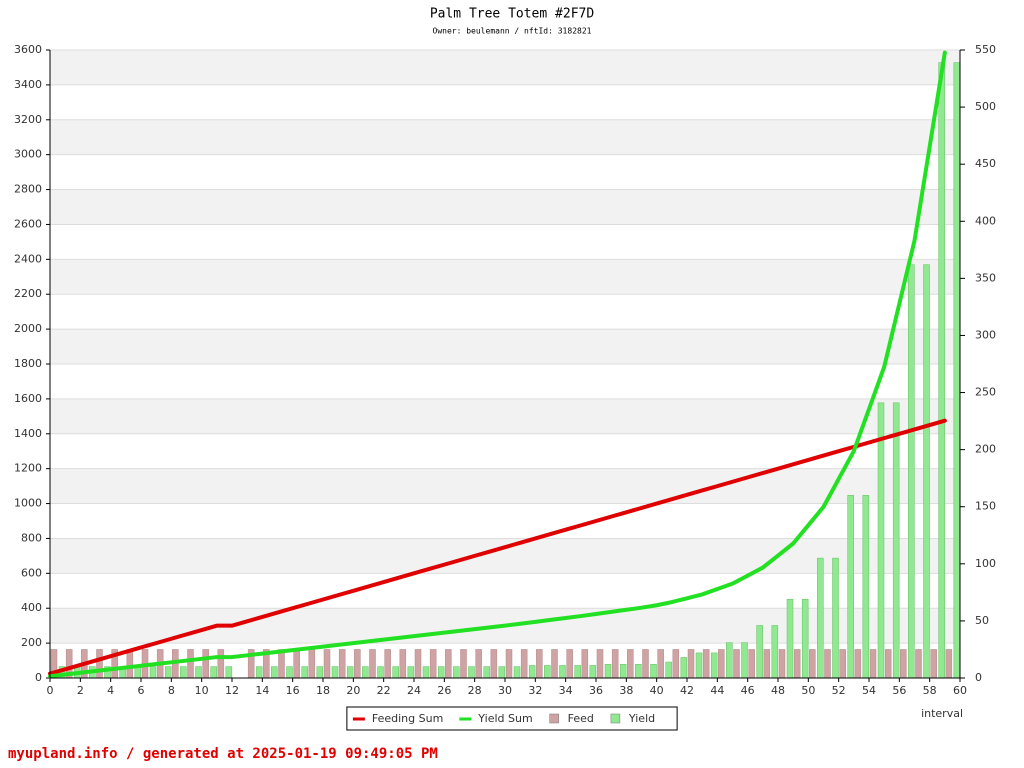 Image resolution: width=1024 pixels, height=768 pixels. I want to click on x-tick-label: 4, so click(110, 690).